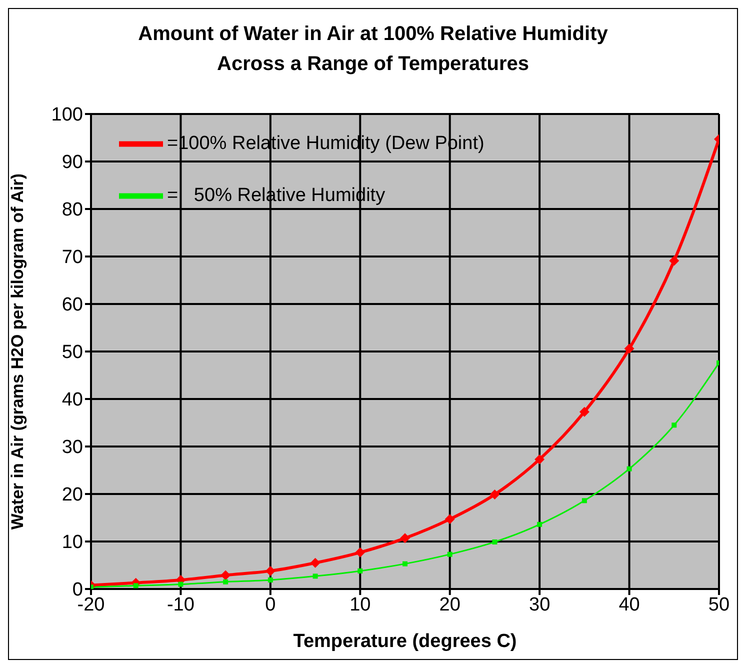 Image resolution: width=745 pixels, height=668 pixels. Describe the element at coordinates (72, 163) in the screenshot. I see `y-tick-label: 90` at that location.